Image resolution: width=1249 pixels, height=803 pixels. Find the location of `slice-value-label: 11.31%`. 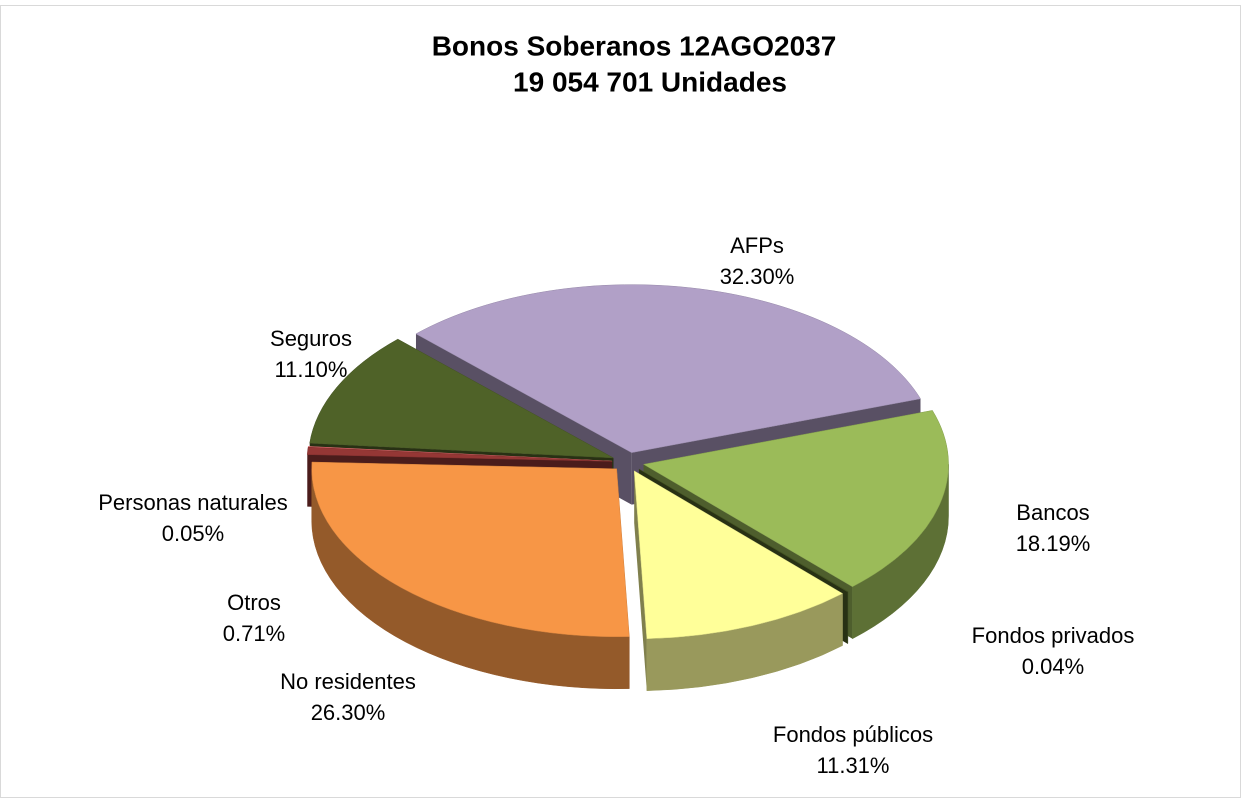

slice-value-label: 11.31% is located at coordinates (853, 765).